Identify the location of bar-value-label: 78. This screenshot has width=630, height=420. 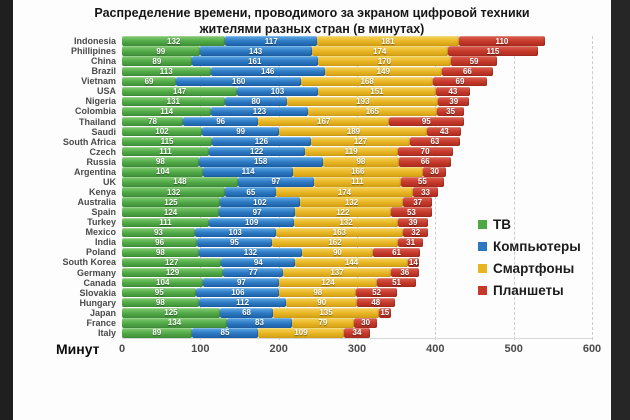
(152, 122).